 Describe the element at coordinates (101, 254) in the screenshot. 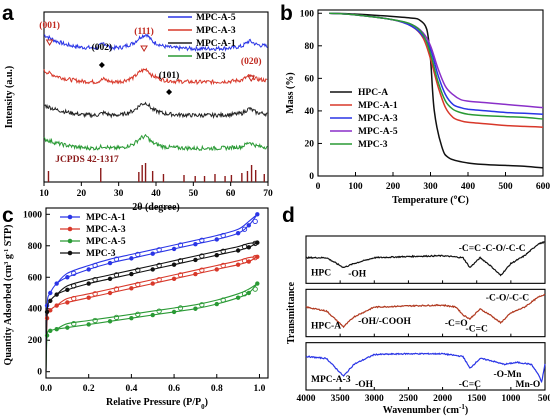

I see `legend-label: MPC-3` at that location.